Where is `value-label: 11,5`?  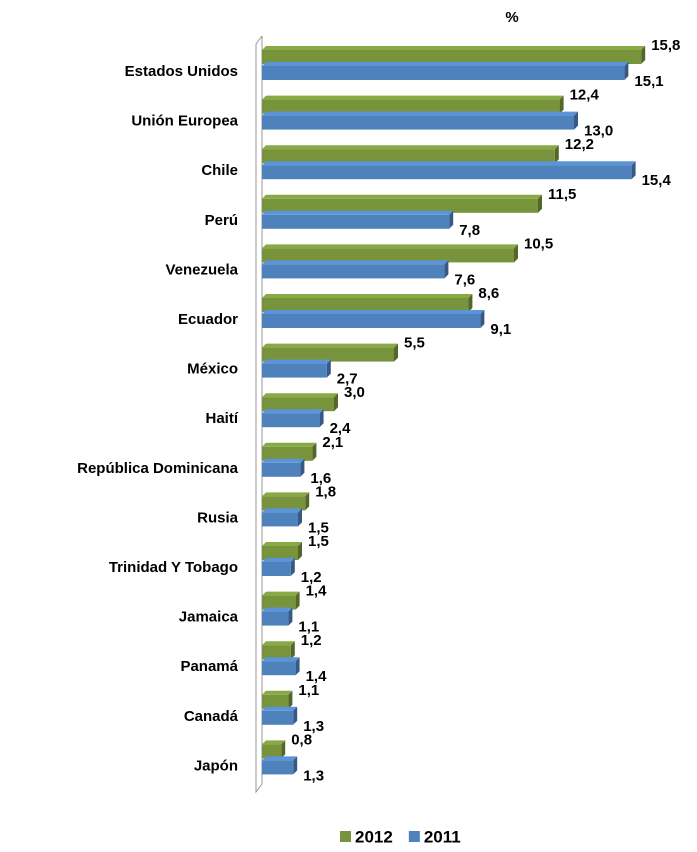 value-label: 11,5 is located at coordinates (562, 194).